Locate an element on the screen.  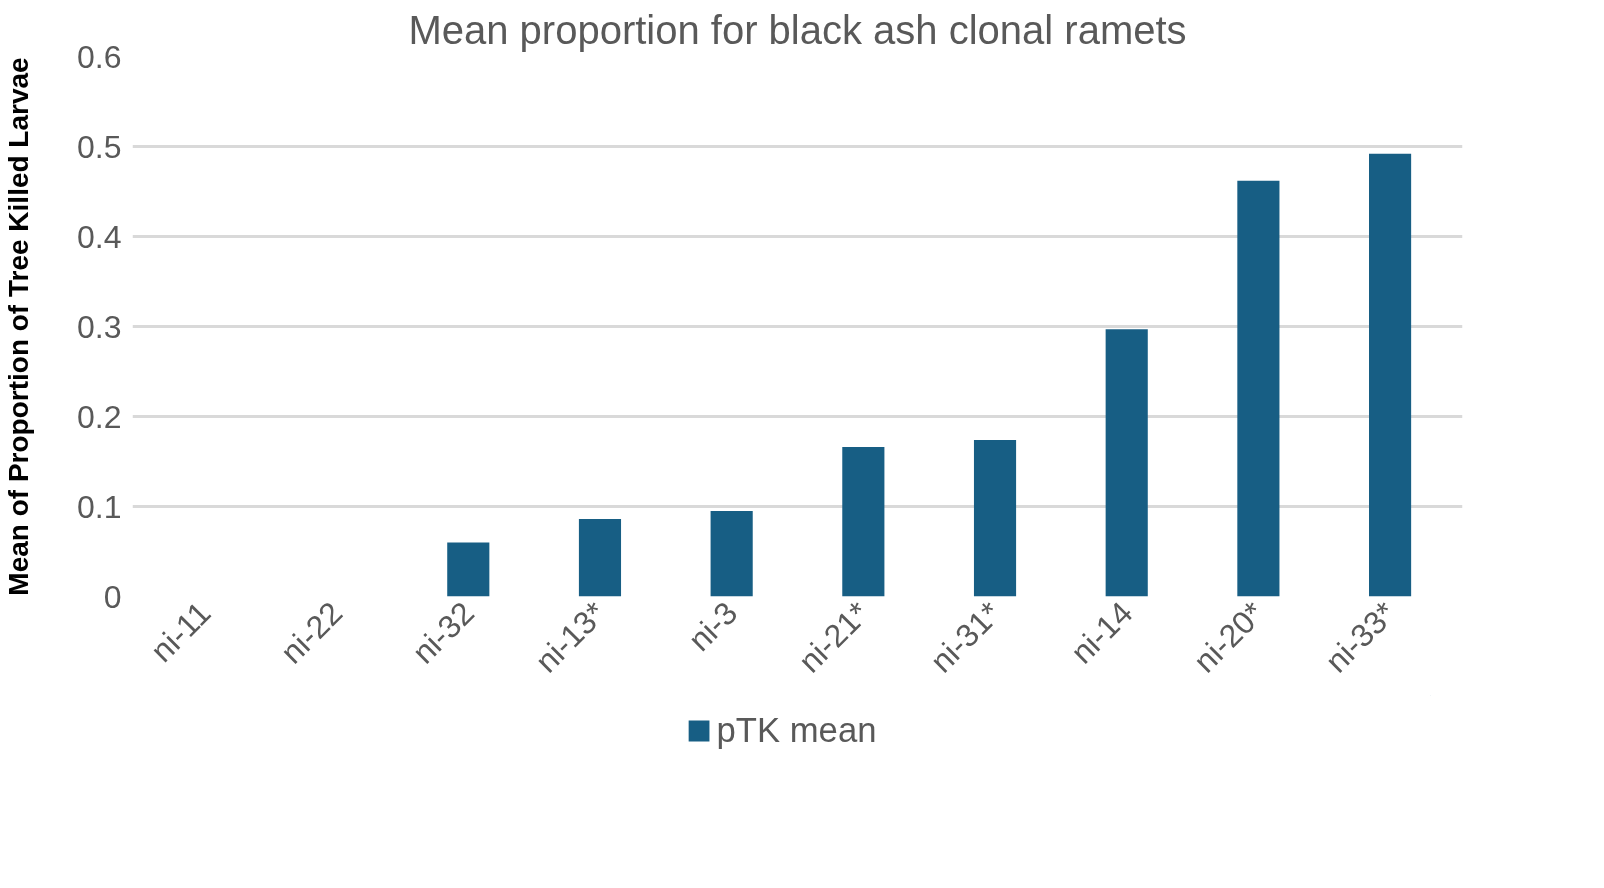
chart-title: Mean proportion for black ash clonal ramets is located at coordinates (797, 29).